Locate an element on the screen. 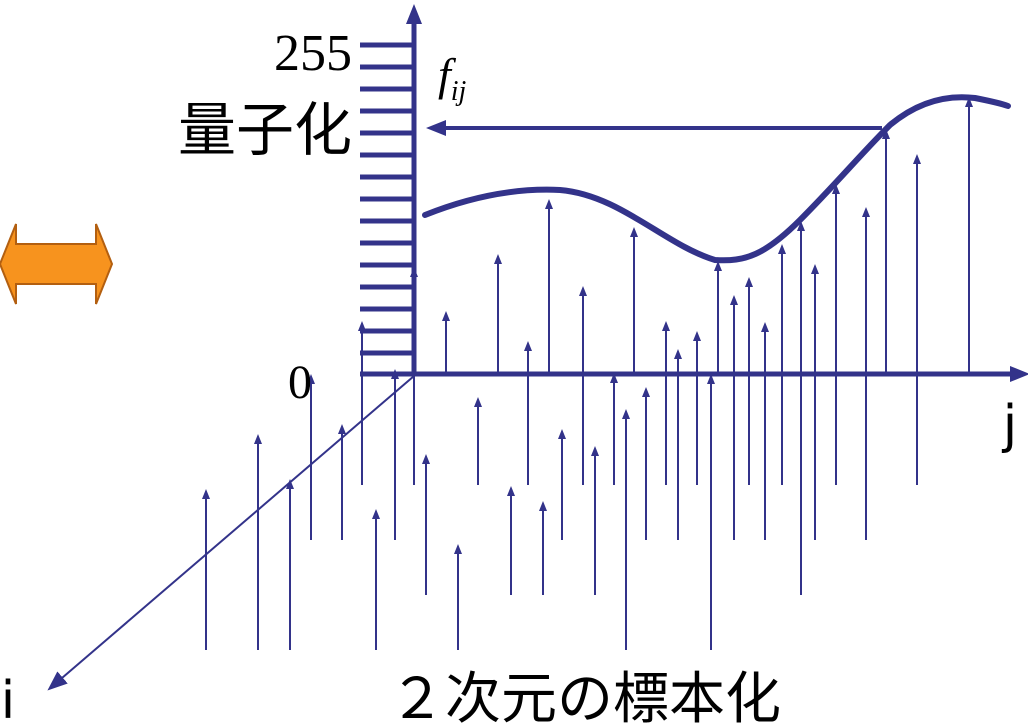  function-label: fij is located at coordinates (452, 78).